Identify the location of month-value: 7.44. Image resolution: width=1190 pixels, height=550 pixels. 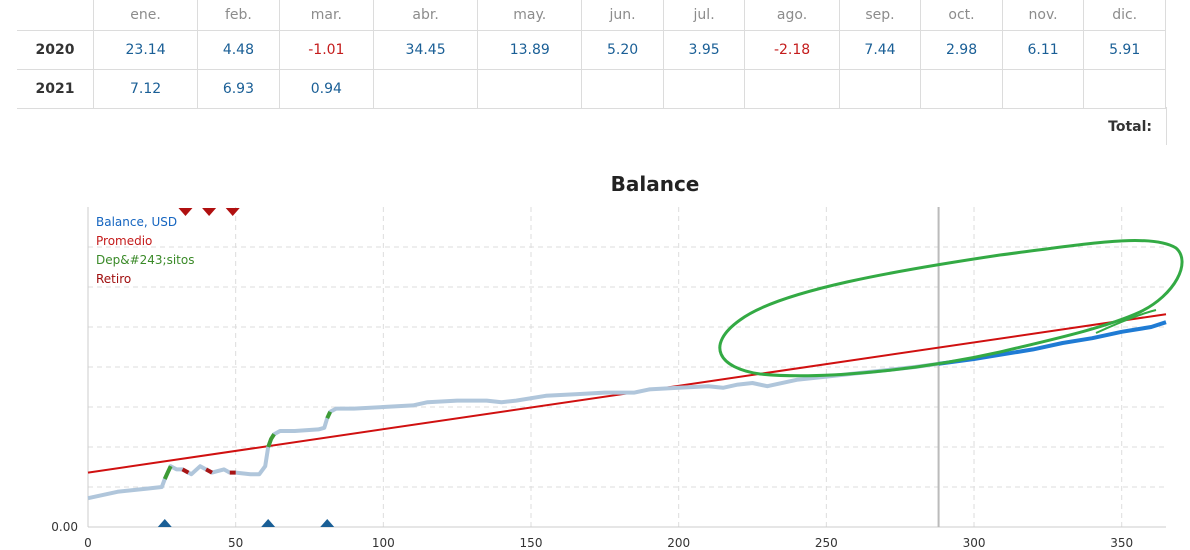
(880, 50).